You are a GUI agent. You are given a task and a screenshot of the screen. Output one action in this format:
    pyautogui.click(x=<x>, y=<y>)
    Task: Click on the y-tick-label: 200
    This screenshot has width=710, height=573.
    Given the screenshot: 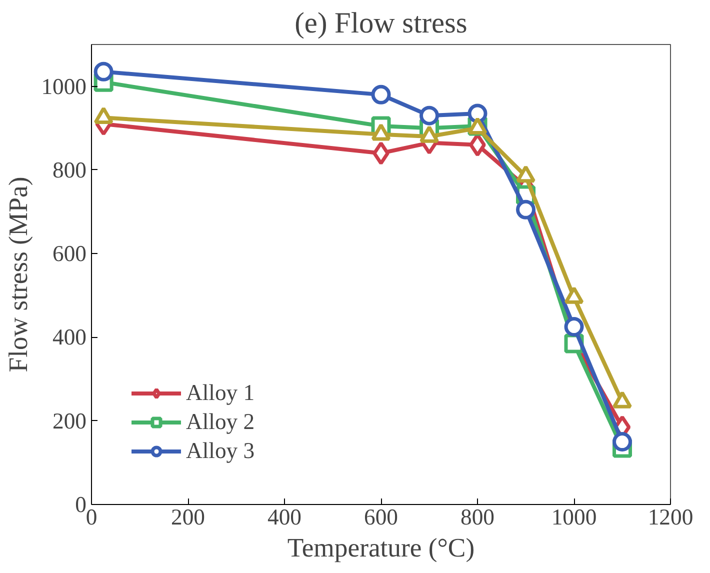 What is the action you would take?
    pyautogui.click(x=69, y=421)
    